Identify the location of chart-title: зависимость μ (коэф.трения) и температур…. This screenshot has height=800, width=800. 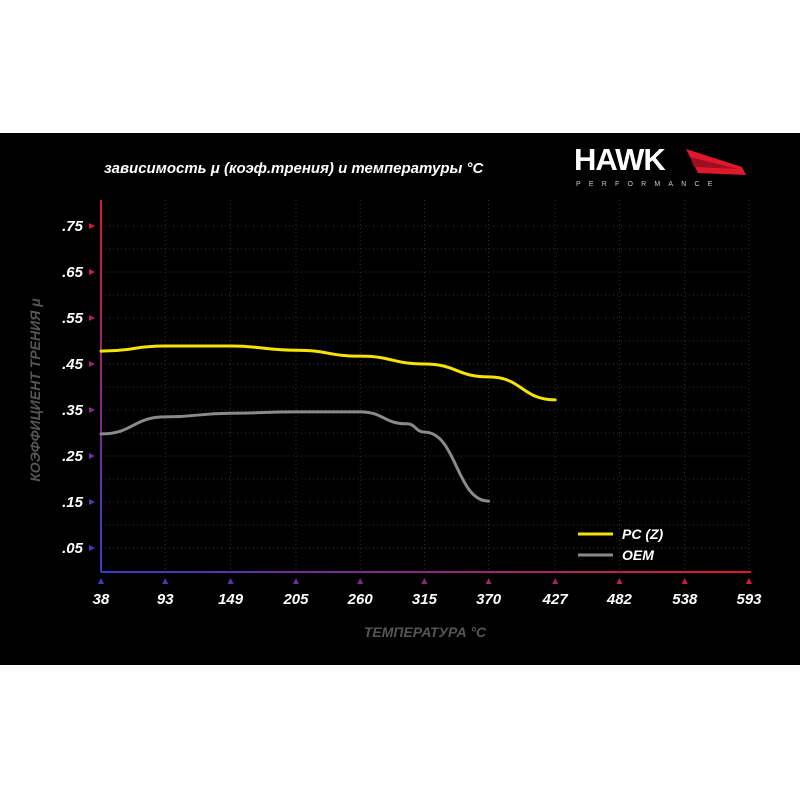
(294, 168).